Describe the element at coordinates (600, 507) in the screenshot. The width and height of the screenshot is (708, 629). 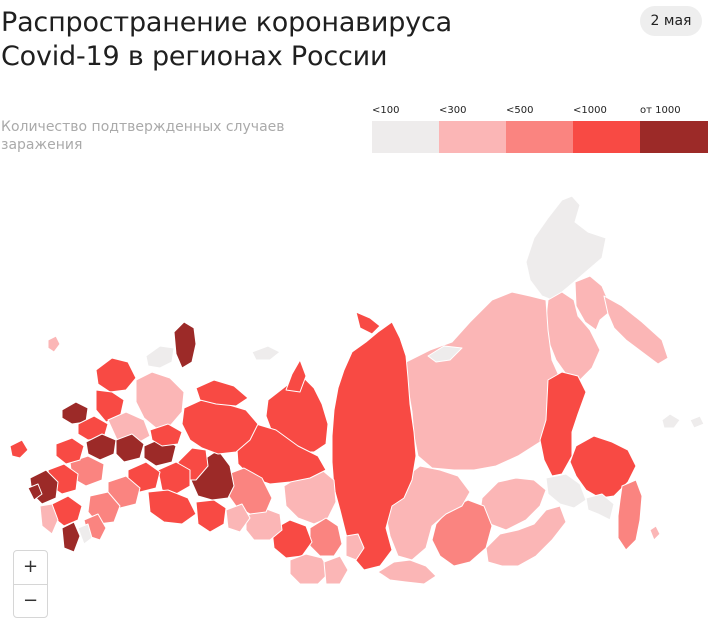
I see `region-sakhalin` at that location.